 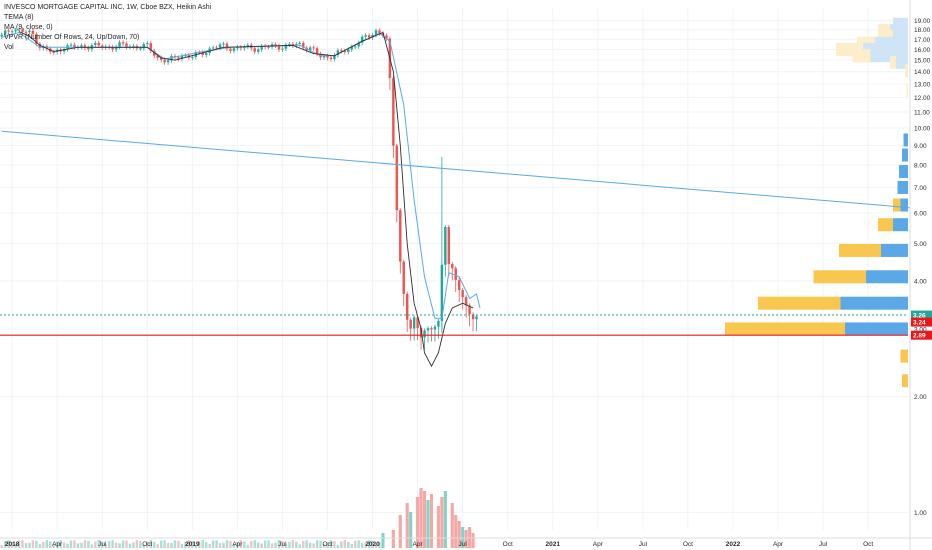 I want to click on vpvr-up-bar, so click(x=887, y=277).